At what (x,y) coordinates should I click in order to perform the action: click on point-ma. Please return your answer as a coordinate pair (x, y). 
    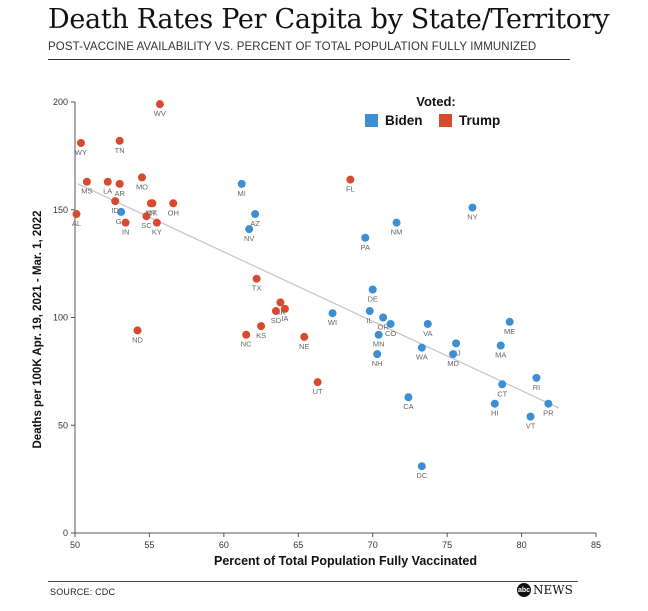
    Looking at the image, I should click on (500, 345).